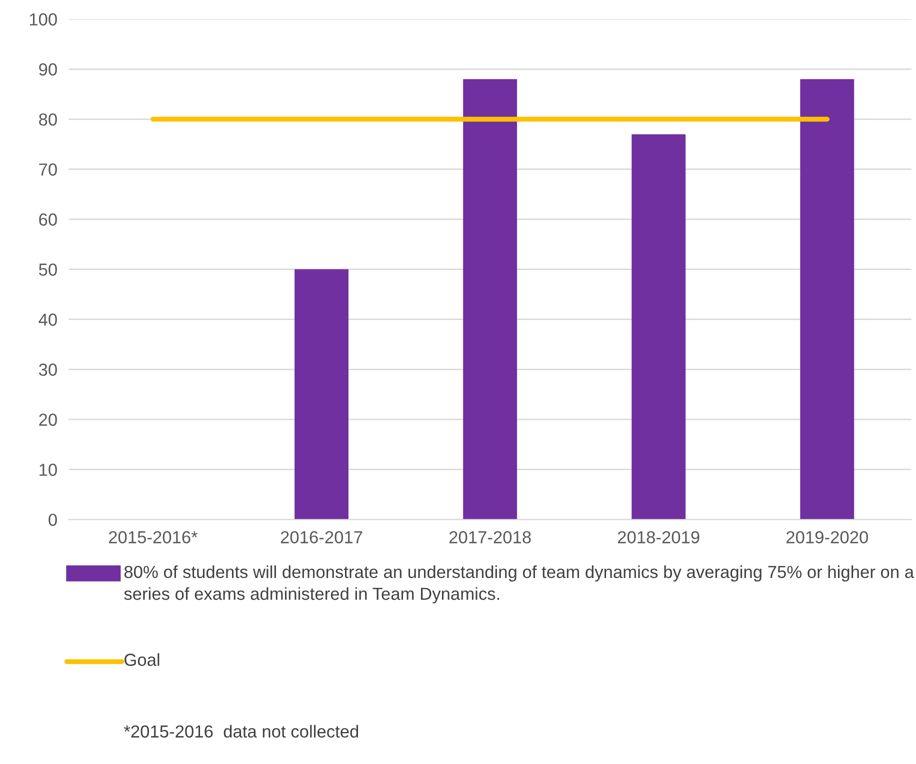  I want to click on y-tick-label: 60, so click(48, 219).